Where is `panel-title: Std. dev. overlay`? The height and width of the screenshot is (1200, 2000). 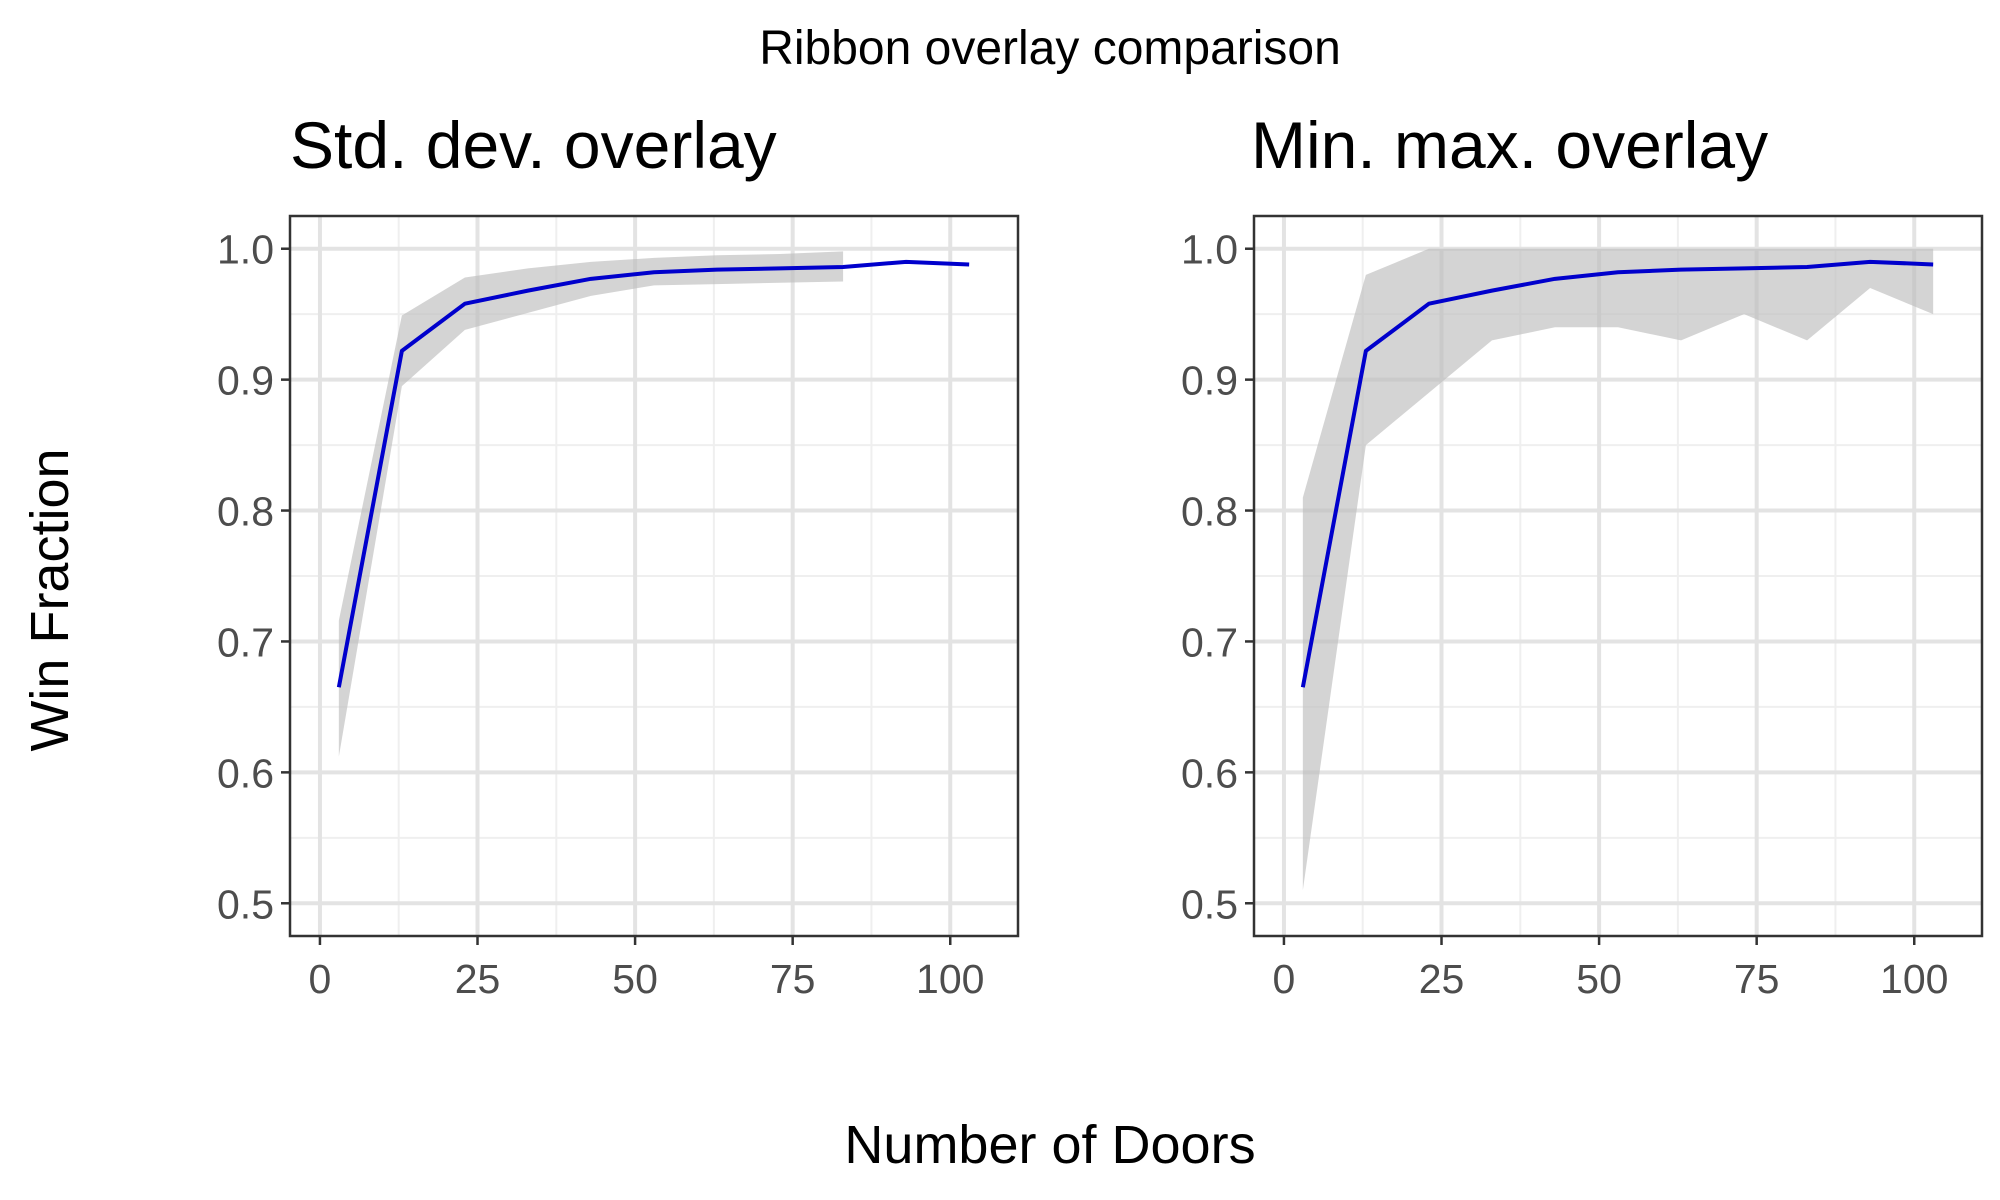
panel-title: Std. dev. overlay is located at coordinates (533, 145).